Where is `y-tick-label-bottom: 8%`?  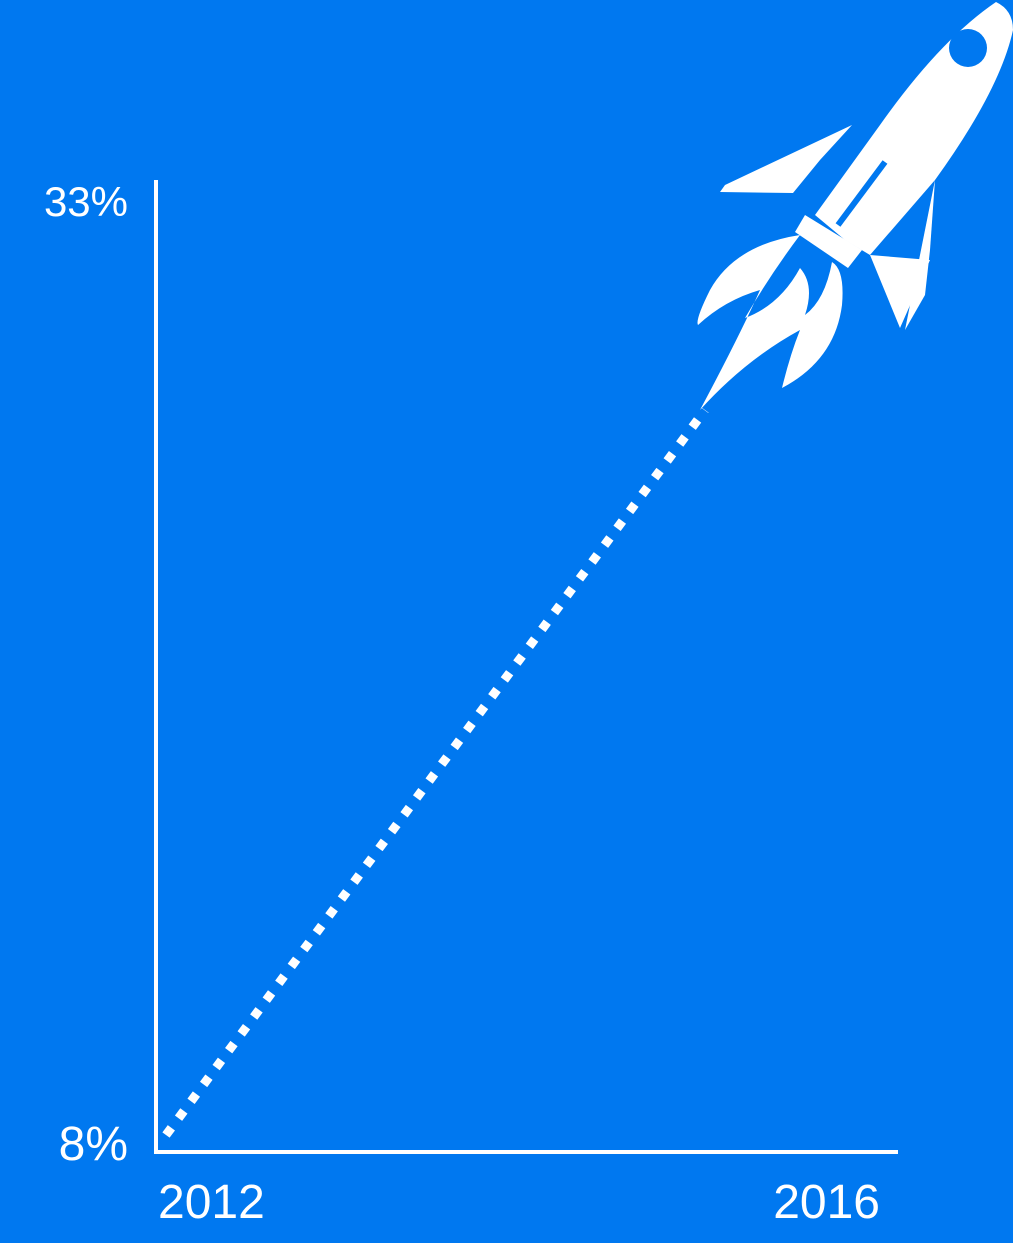
y-tick-label-bottom: 8% is located at coordinates (93, 1144).